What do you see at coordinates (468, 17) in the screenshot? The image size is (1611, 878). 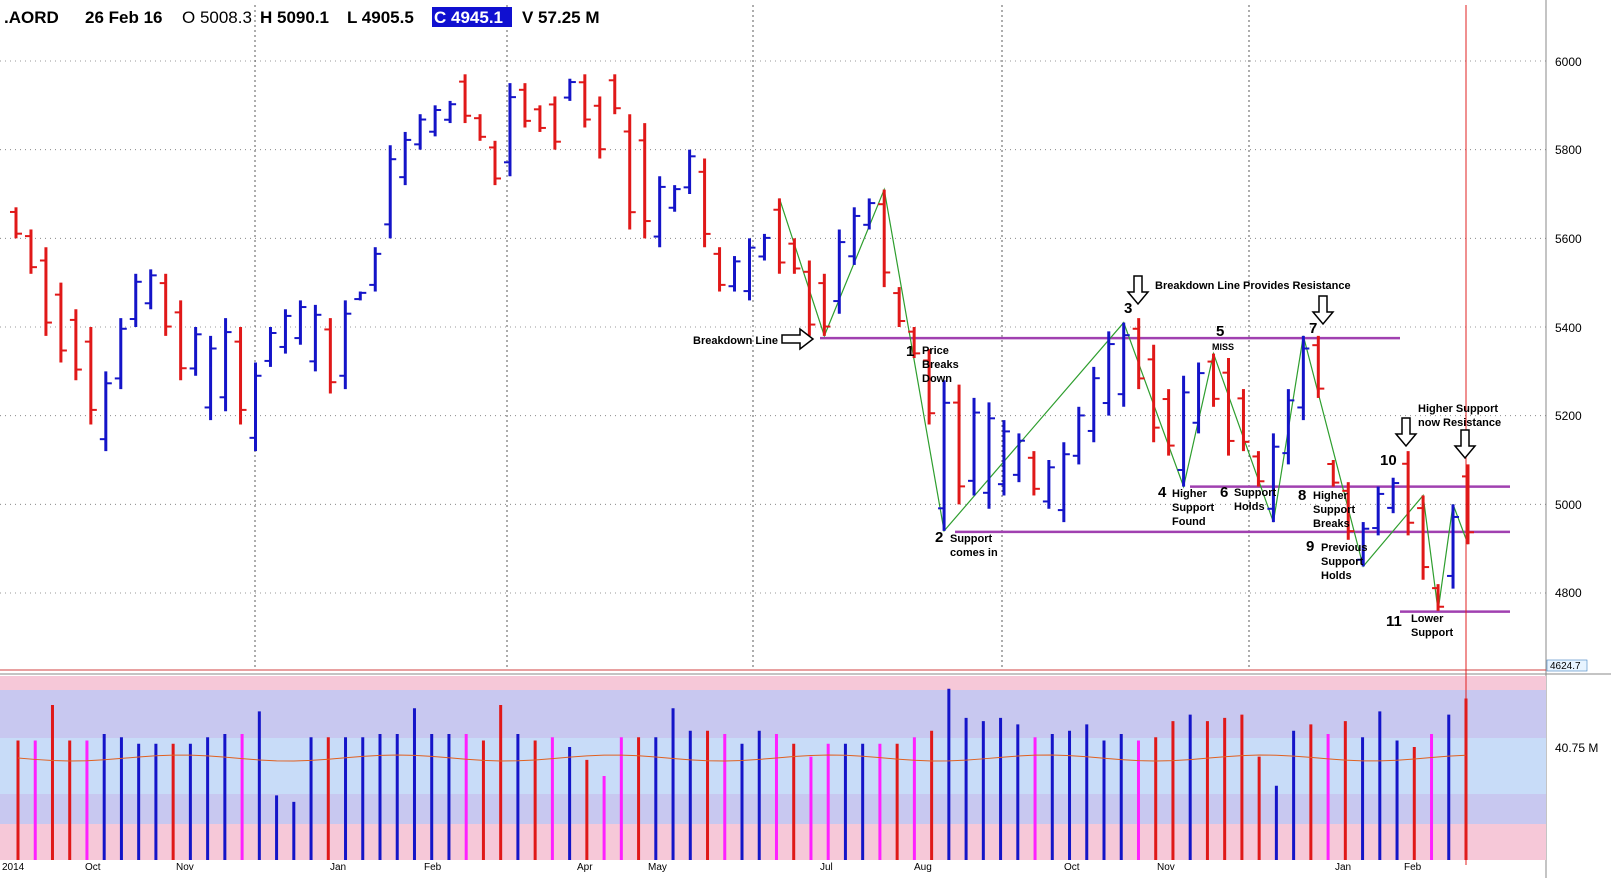 I see `header-close: C 4945.1` at bounding box center [468, 17].